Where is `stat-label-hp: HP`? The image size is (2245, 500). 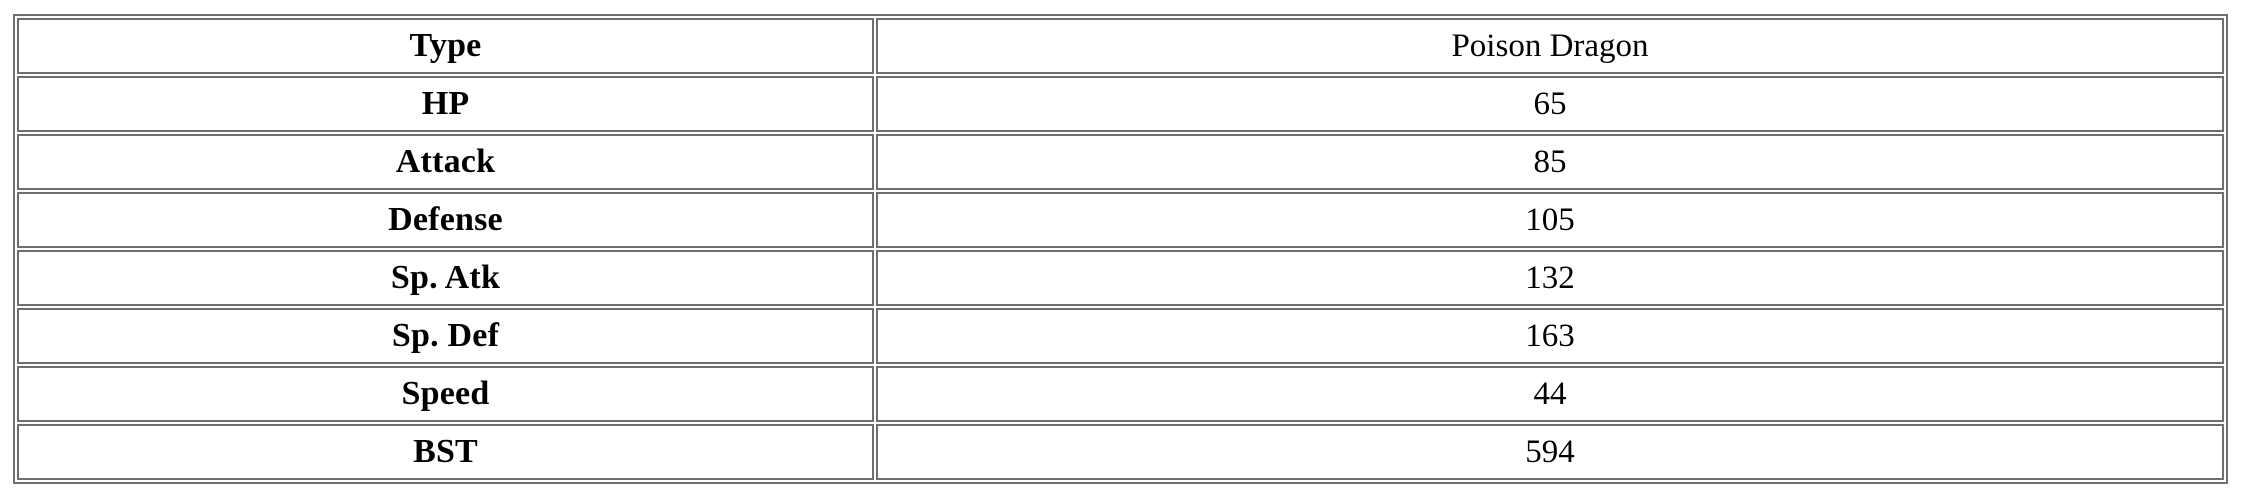 stat-label-hp: HP is located at coordinates (445, 104).